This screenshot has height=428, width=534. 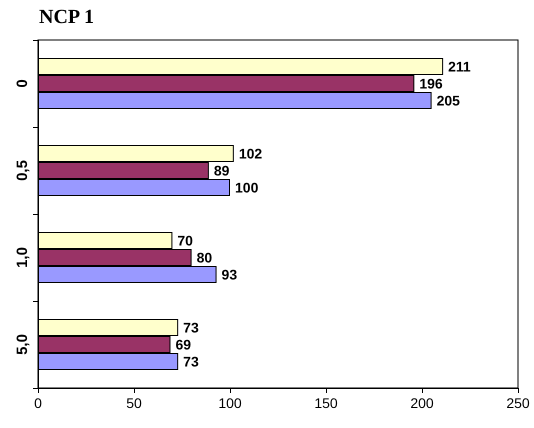 What do you see at coordinates (431, 84) in the screenshot?
I see `data-label: 196` at bounding box center [431, 84].